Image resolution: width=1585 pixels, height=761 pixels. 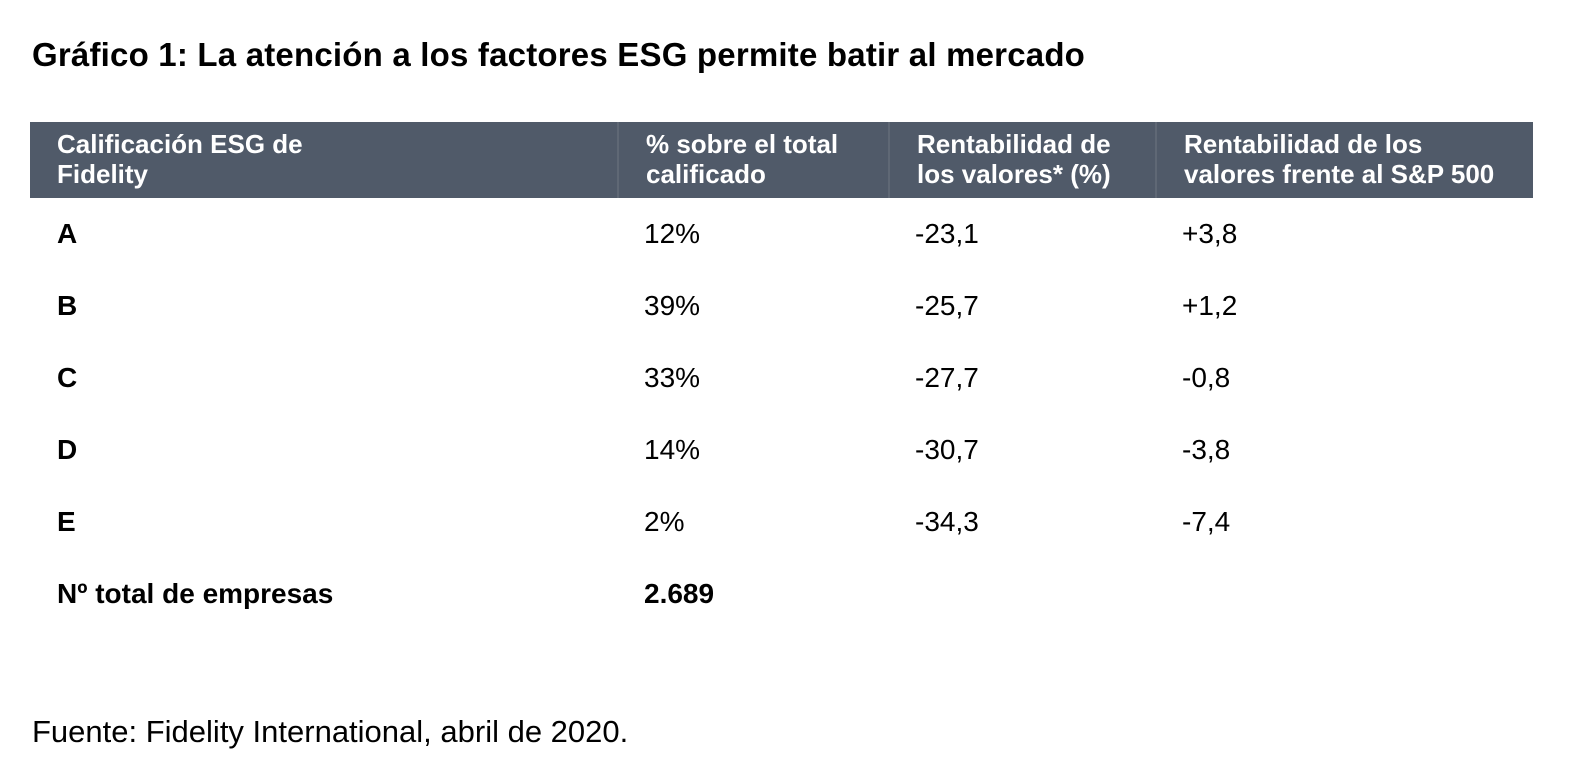 What do you see at coordinates (1021, 160) in the screenshot?
I see `column-header-stock-return: Rentabilidad de los valores* (%)` at bounding box center [1021, 160].